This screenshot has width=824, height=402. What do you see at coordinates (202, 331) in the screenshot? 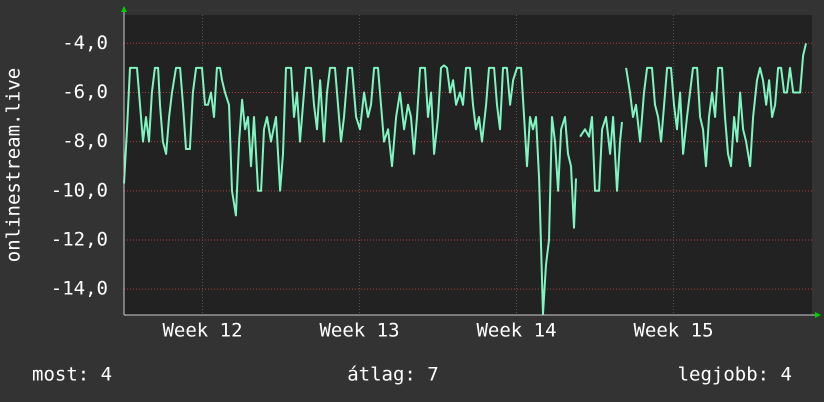
I see `x-tick-label: Week 12` at bounding box center [202, 331].